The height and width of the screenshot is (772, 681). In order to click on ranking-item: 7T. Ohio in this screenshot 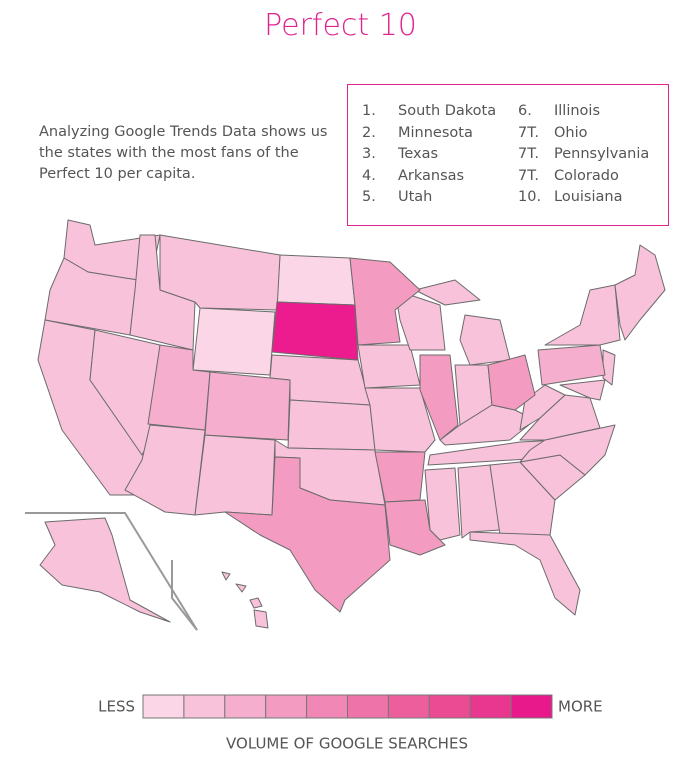, I will do `click(553, 133)`.